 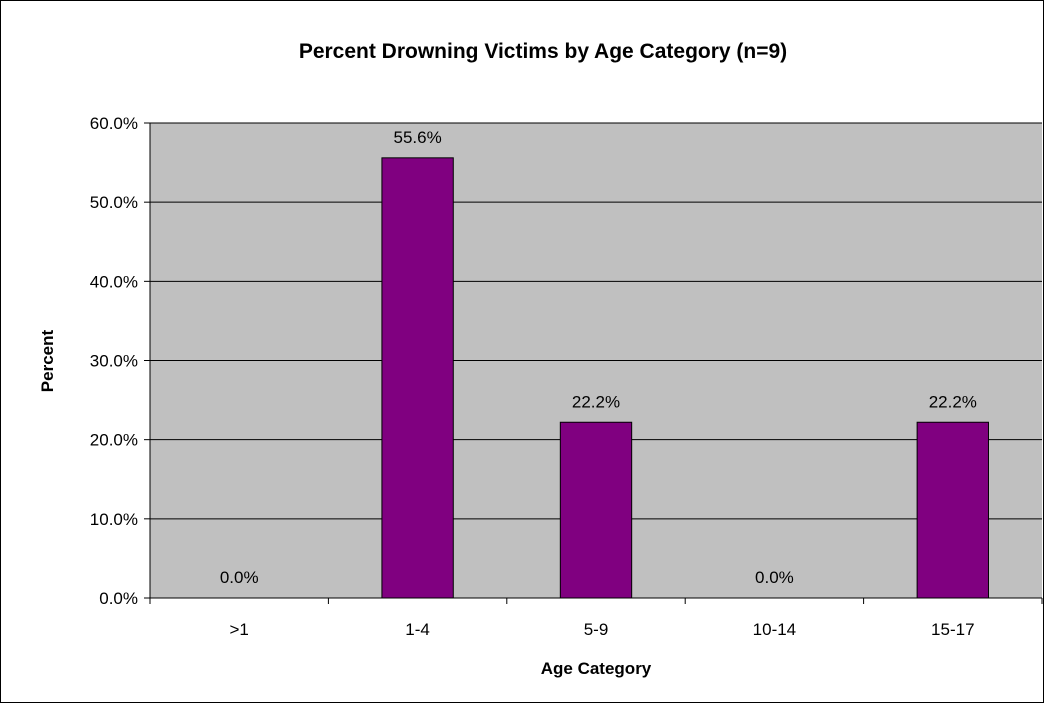 What do you see at coordinates (114, 361) in the screenshot?
I see `y-tick-label: 30.0%` at bounding box center [114, 361].